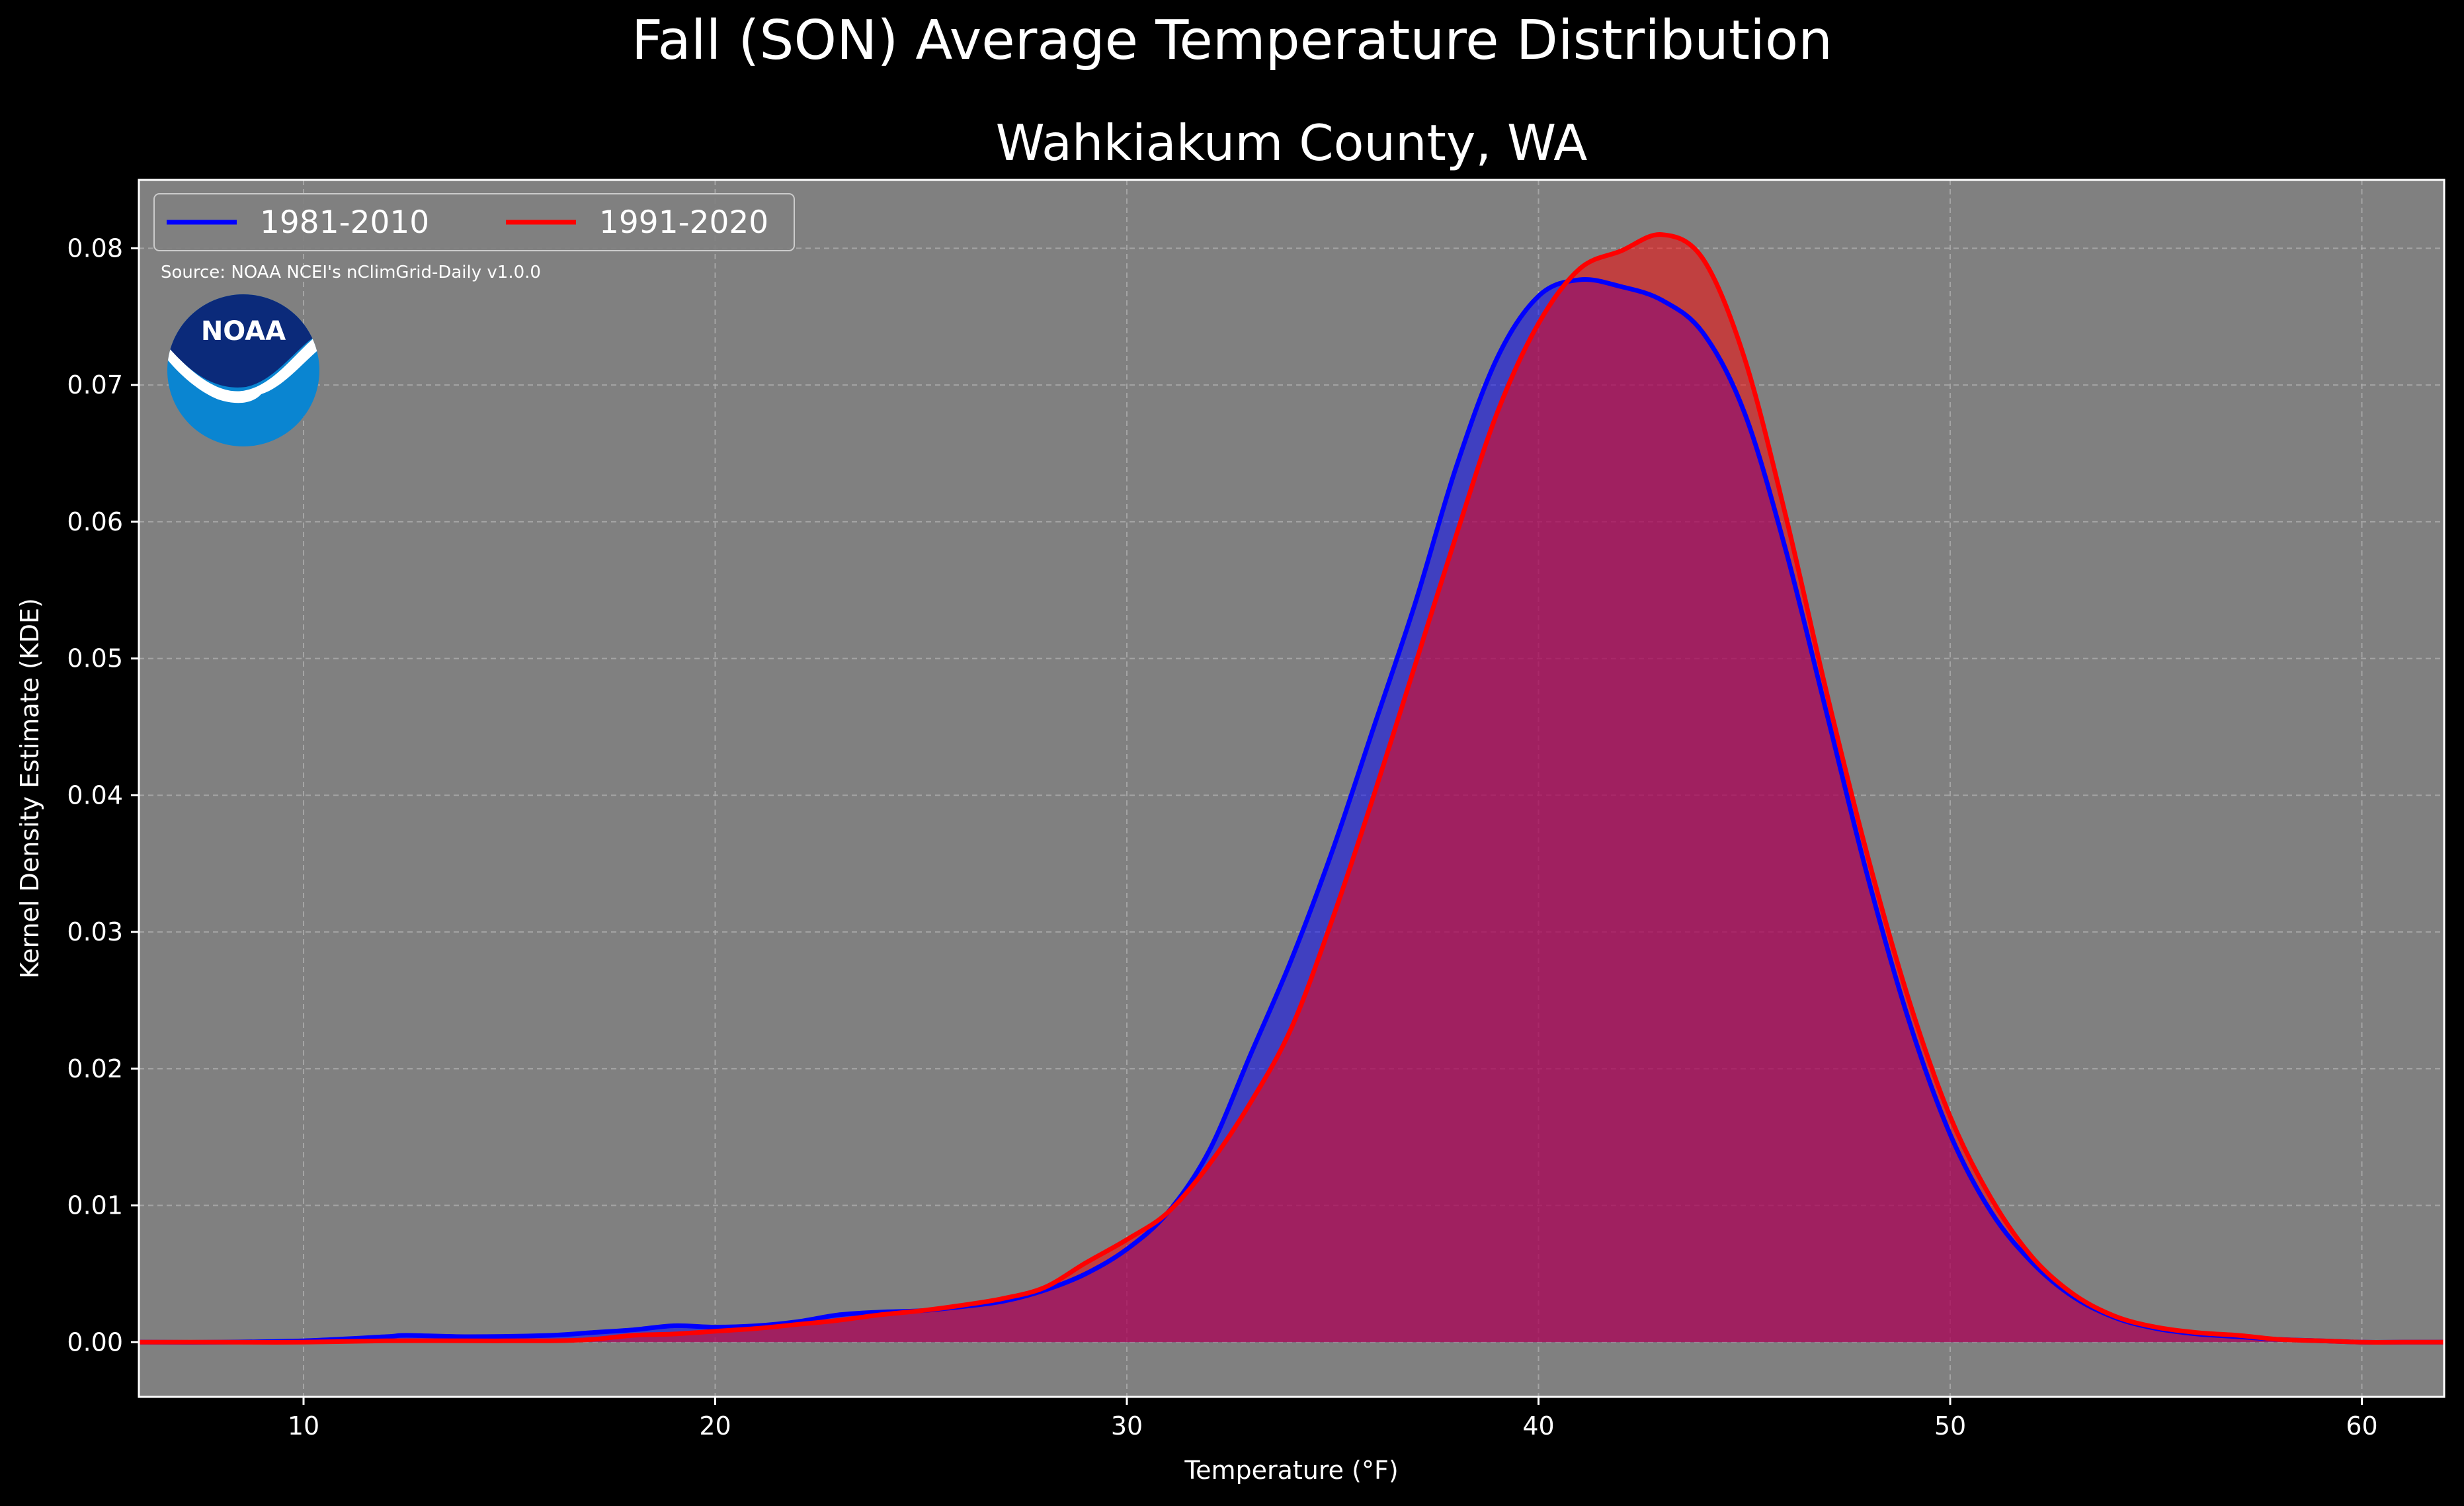 This screenshot has height=1506, width=2464. What do you see at coordinates (2361, 1426) in the screenshot?
I see `x-tick-label: 60` at bounding box center [2361, 1426].